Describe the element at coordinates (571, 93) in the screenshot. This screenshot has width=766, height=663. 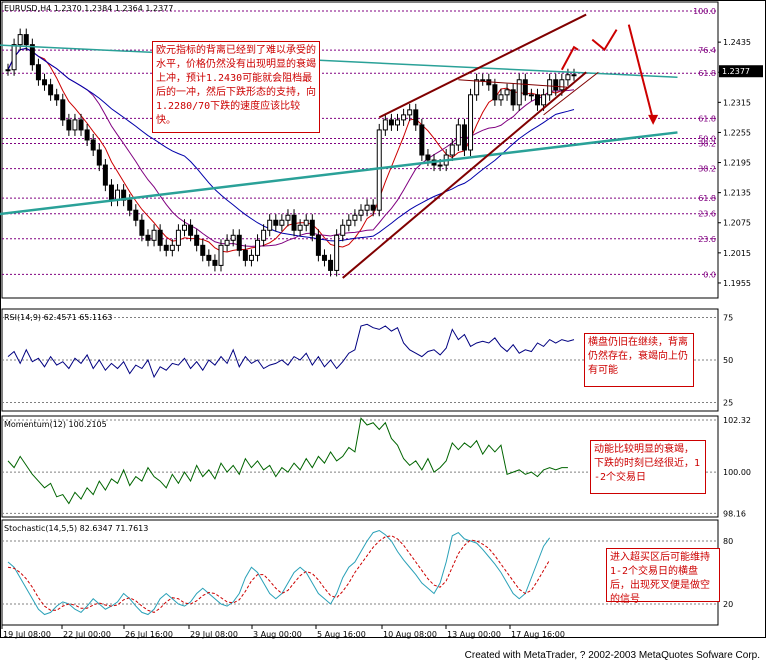
I see `wedge-line-a` at that location.